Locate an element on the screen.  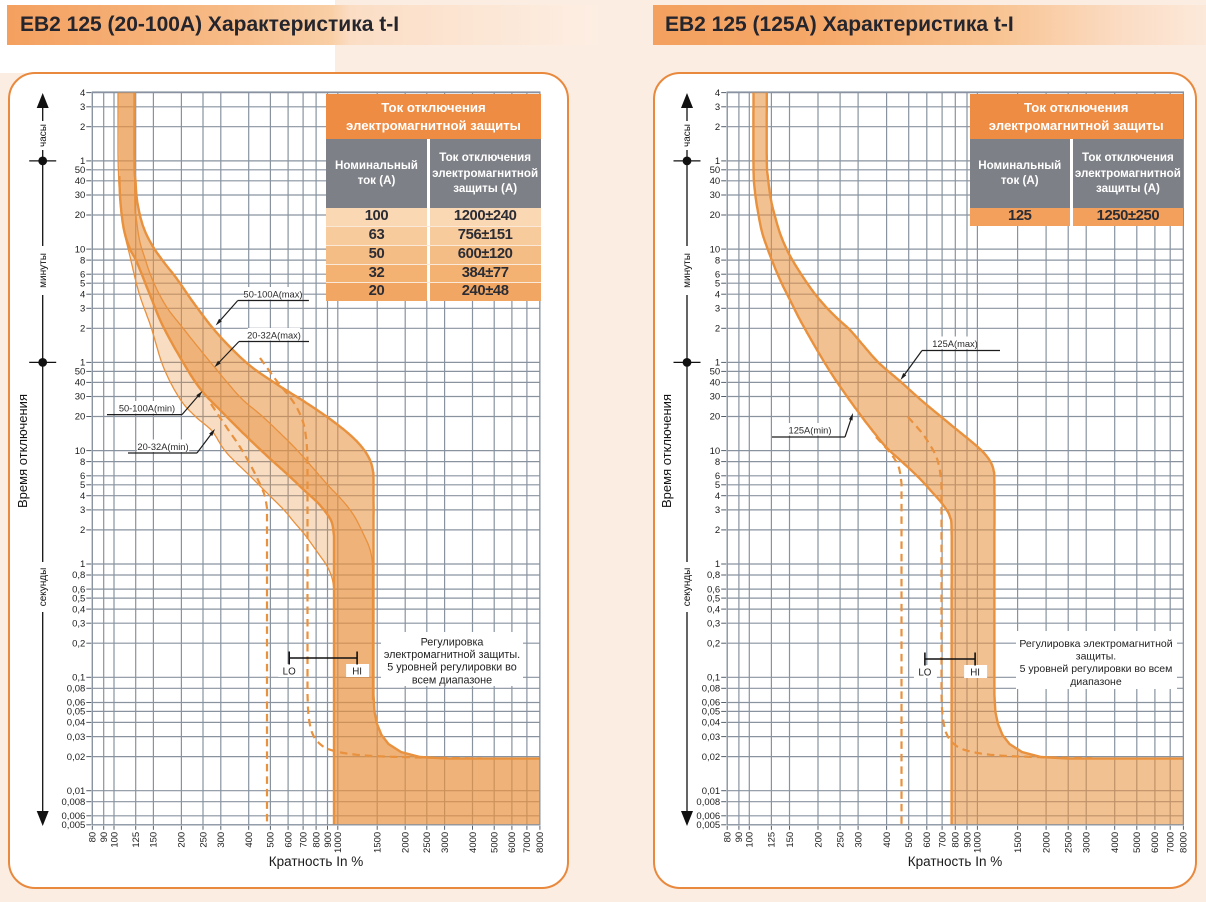
svg-text: 20-32A(max) is located at coordinates (274, 336).